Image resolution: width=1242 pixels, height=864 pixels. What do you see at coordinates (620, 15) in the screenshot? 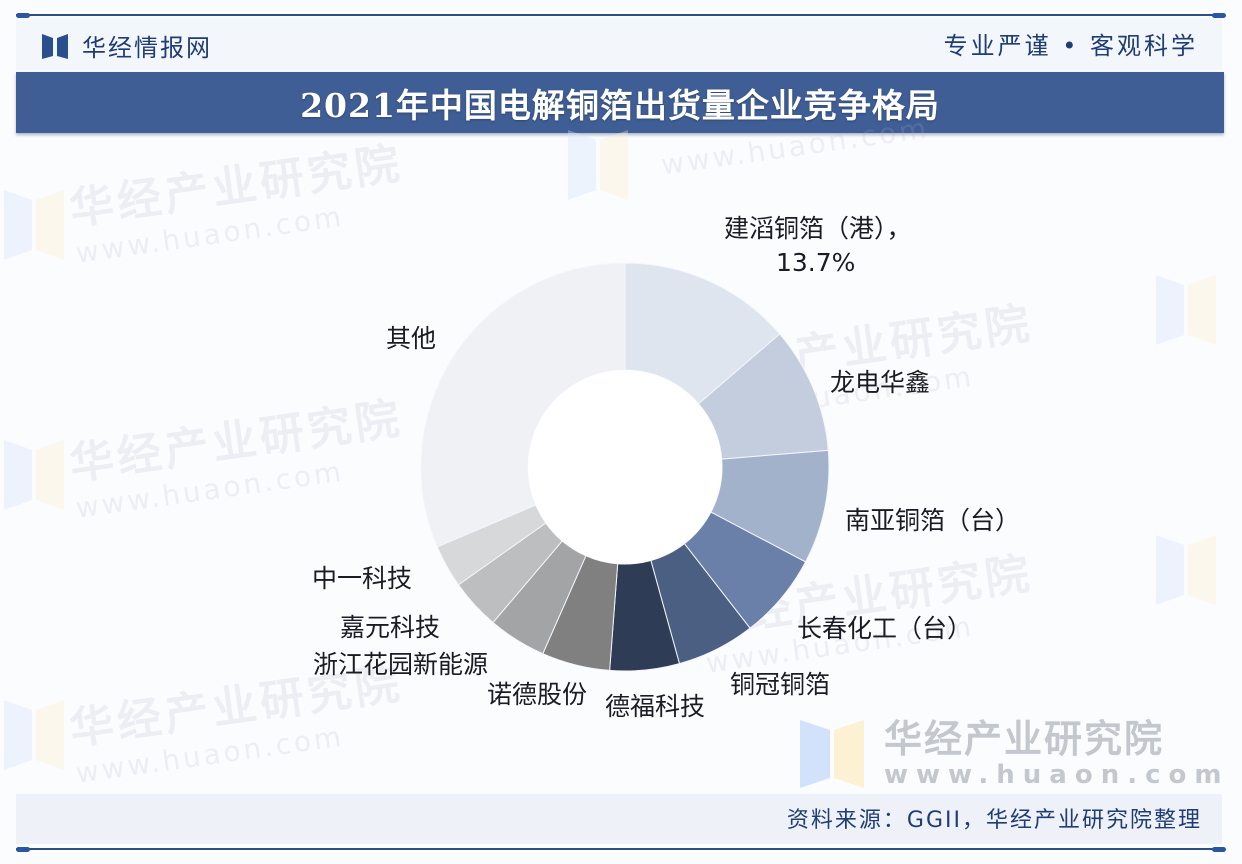
I see `top-rule` at bounding box center [620, 15].